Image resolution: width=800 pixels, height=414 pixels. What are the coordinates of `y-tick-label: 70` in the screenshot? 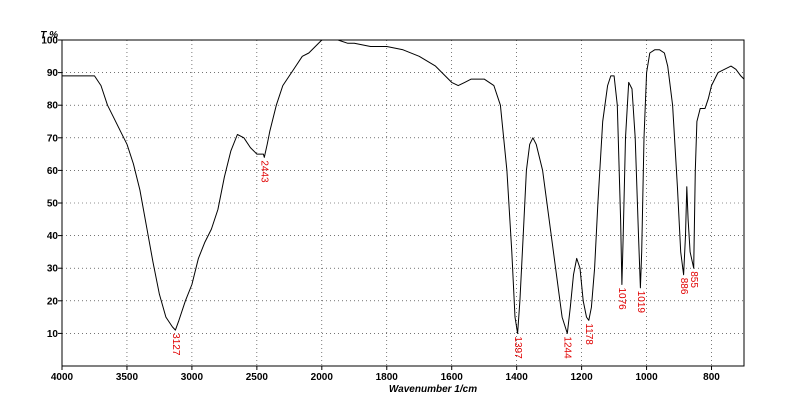 It's located at (53, 138).